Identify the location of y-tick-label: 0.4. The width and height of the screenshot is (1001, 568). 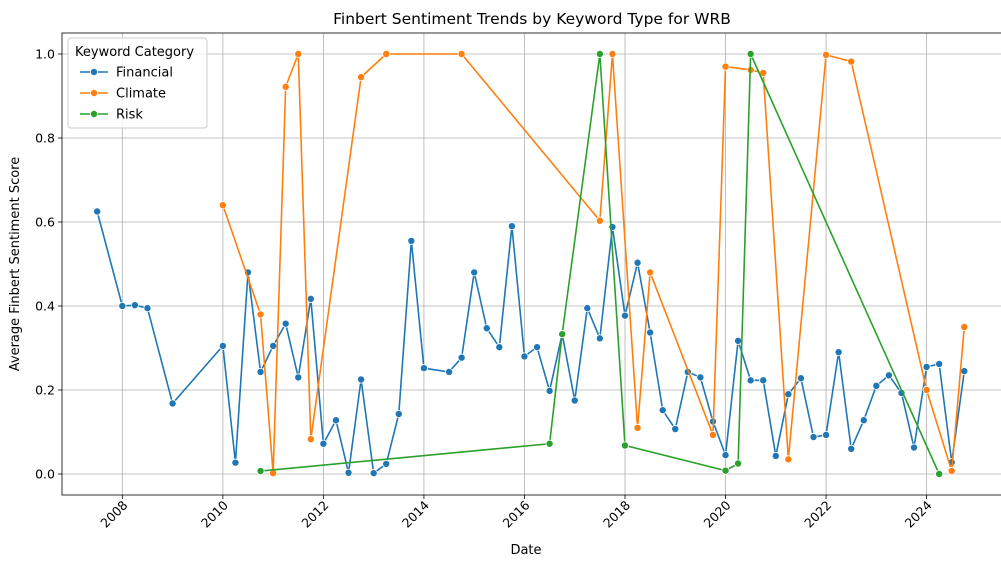
(45, 306).